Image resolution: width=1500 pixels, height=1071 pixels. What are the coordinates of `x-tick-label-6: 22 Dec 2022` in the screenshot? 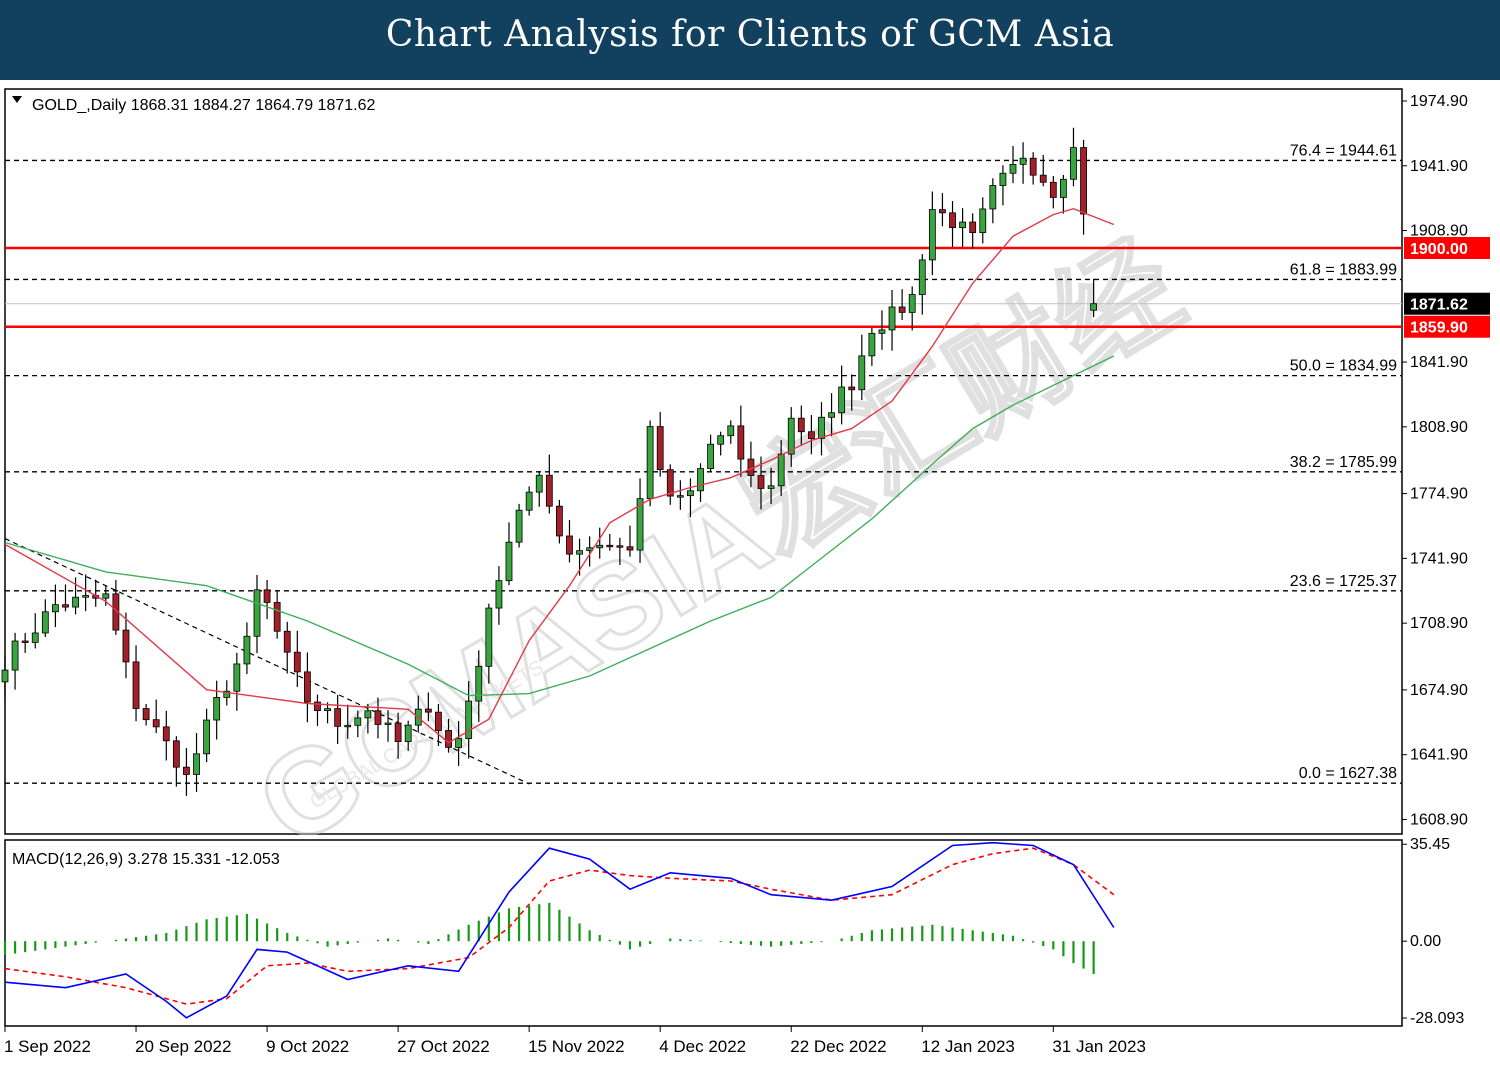 It's located at (838, 1046).